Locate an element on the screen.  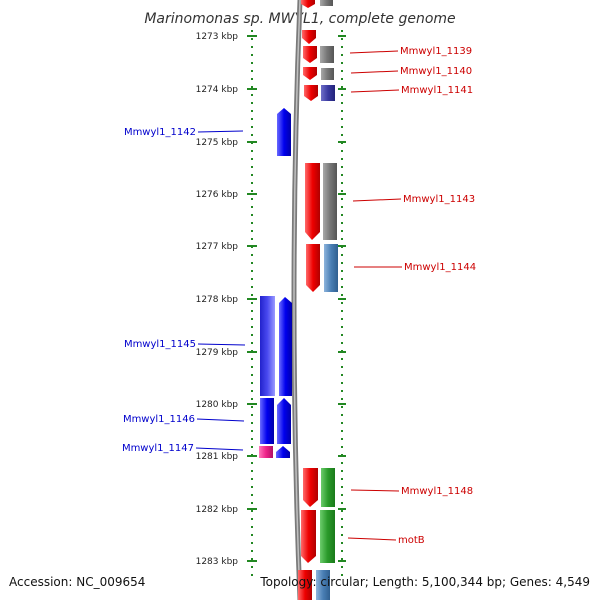
gene-label: Mmwyl1_1140 is located at coordinates (411, 71).